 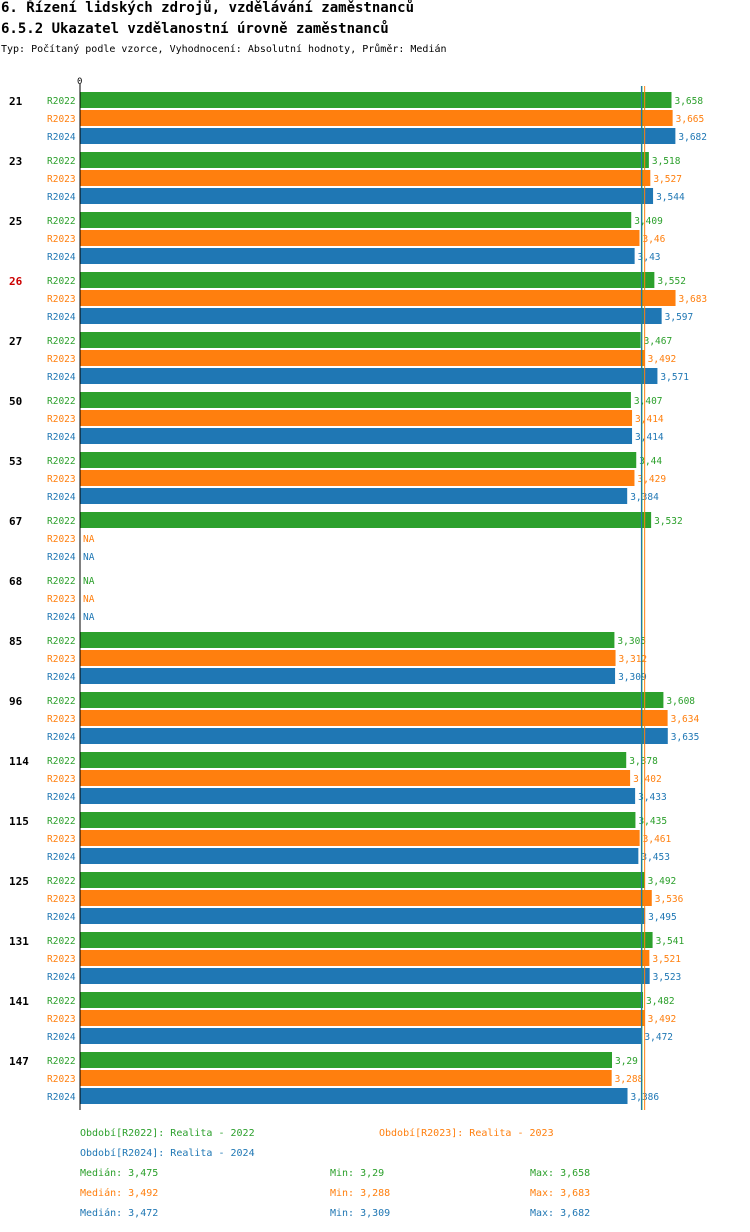 I want to click on data-label: 3,409, so click(x=648, y=221).